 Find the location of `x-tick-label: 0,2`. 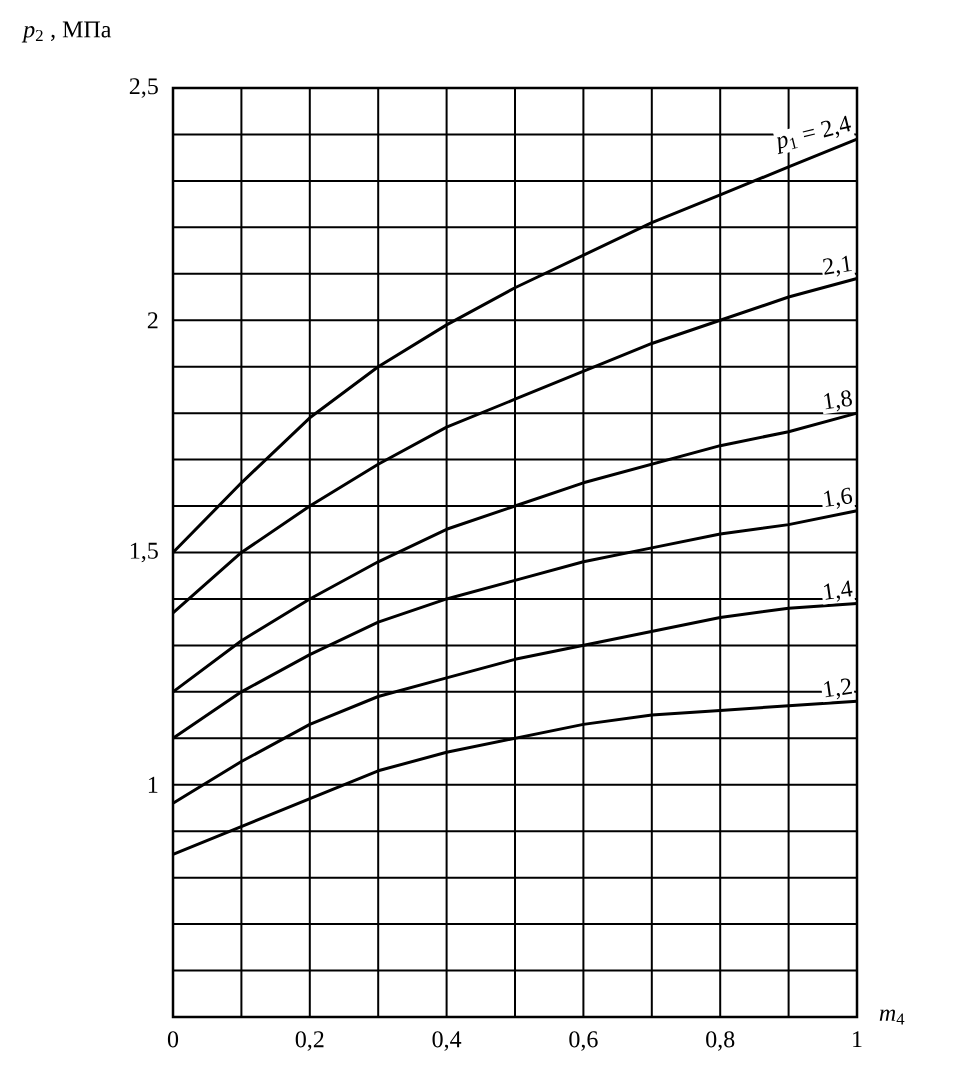

x-tick-label: 0,2 is located at coordinates (309, 1041).